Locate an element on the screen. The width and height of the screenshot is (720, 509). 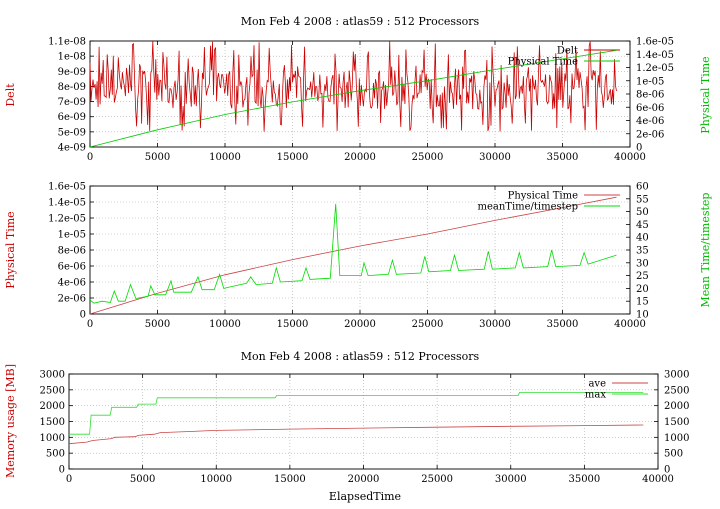
chart2-y2tick-label: 45 is located at coordinates (642, 225).